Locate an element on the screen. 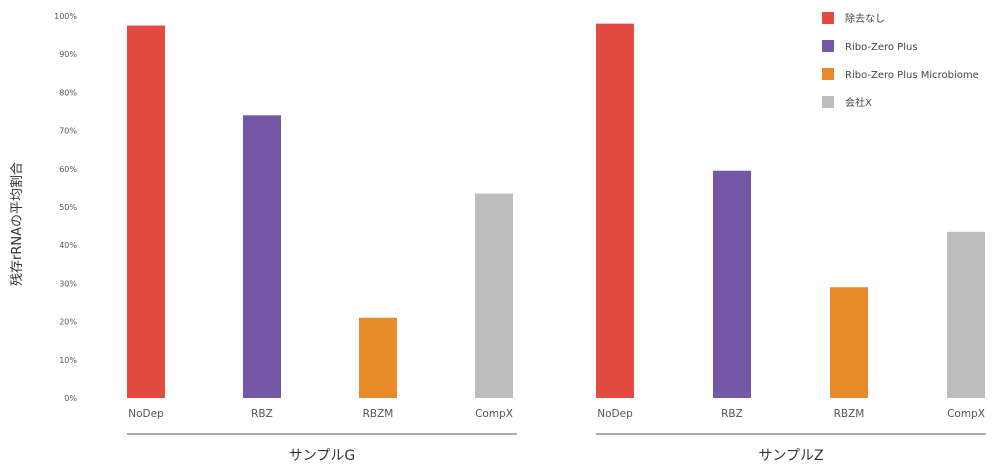 This screenshot has width=993, height=467. y-tick-label: 0% is located at coordinates (70, 398).